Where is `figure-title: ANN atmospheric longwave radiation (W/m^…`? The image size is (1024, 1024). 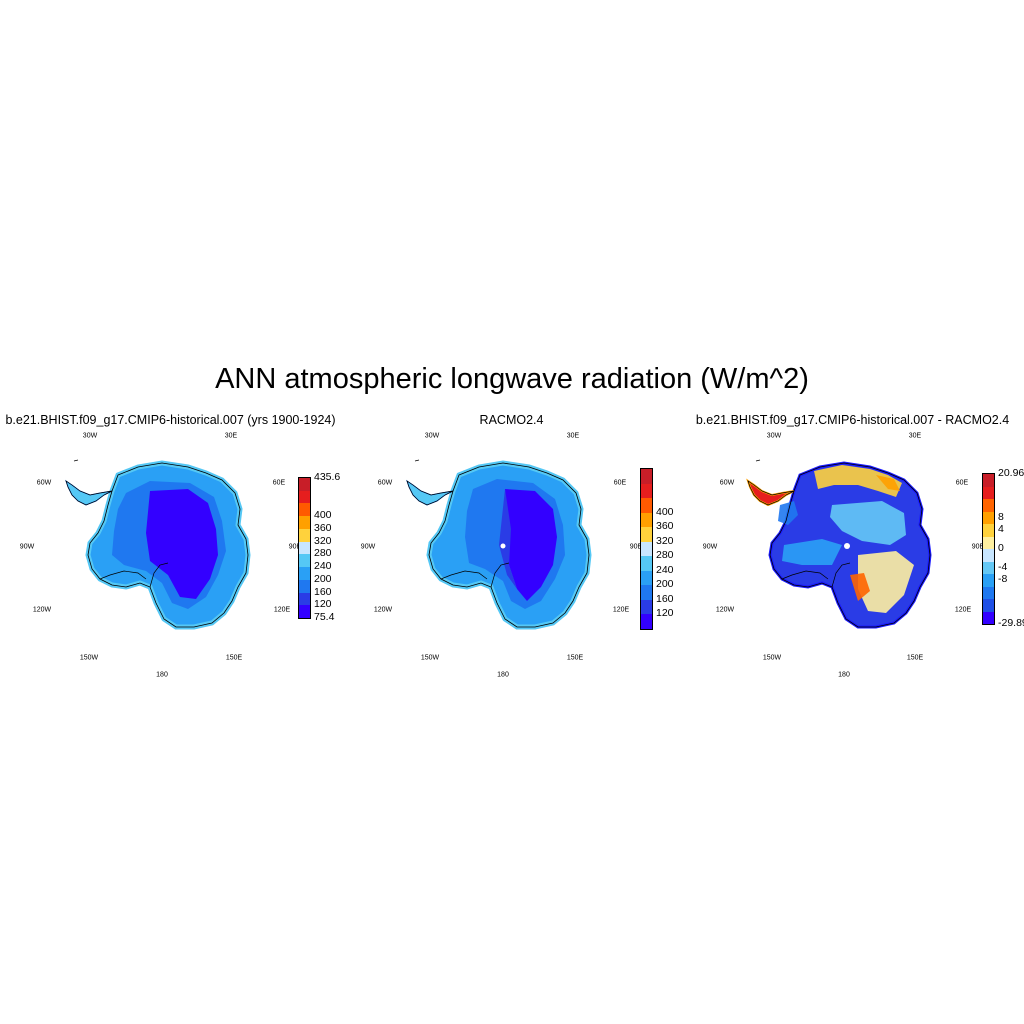 figure-title: ANN atmospheric longwave radiation (W/m^… is located at coordinates (512, 379).